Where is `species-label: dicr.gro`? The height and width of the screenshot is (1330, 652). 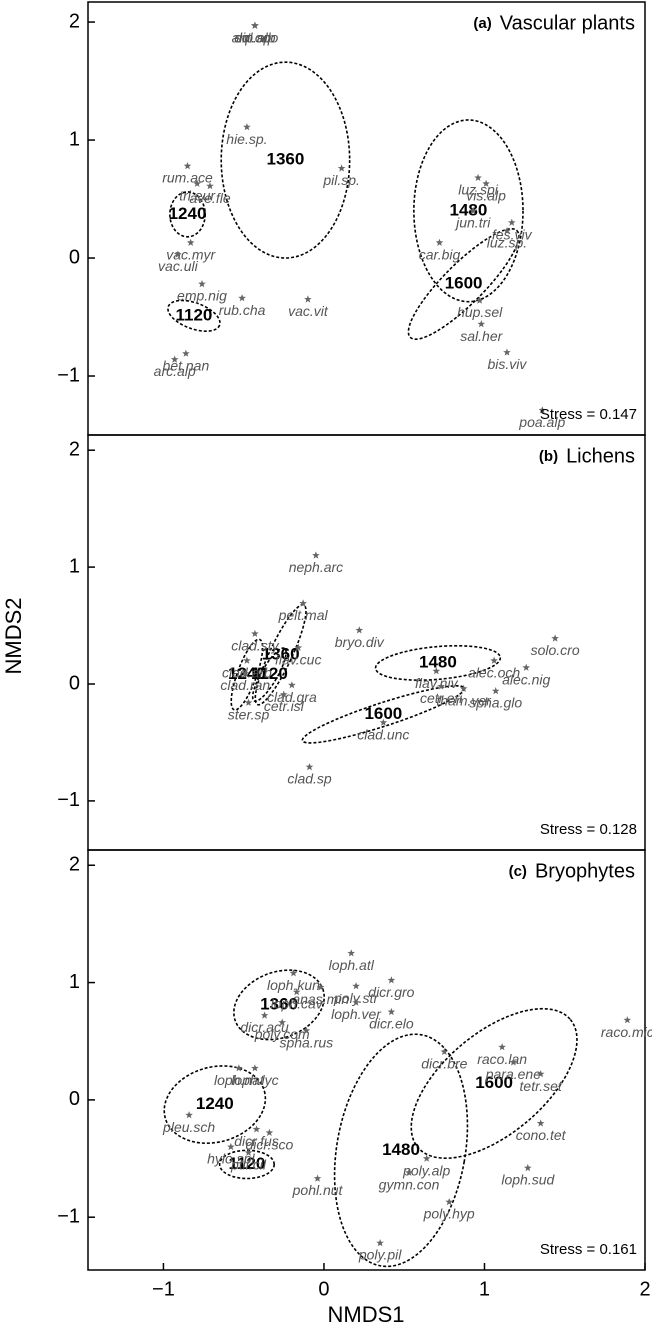
species-label: dicr.gro is located at coordinates (391, 992).